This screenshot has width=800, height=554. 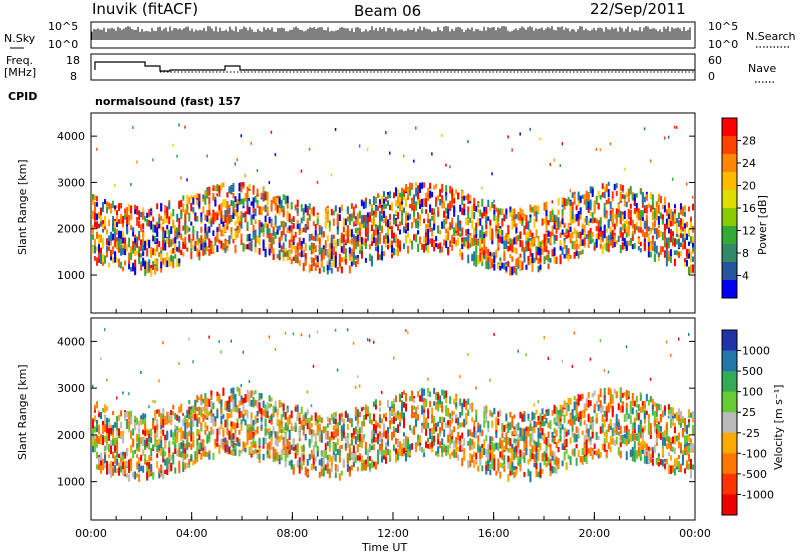 I want to click on power-scatter-sparse-point, so click(x=317, y=182).